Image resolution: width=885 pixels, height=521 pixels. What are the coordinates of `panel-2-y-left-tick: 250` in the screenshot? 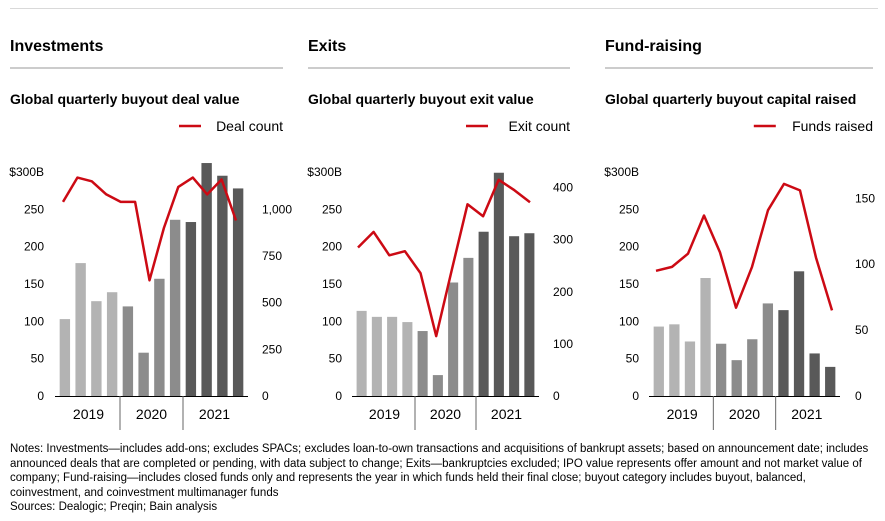 It's located at (332, 209).